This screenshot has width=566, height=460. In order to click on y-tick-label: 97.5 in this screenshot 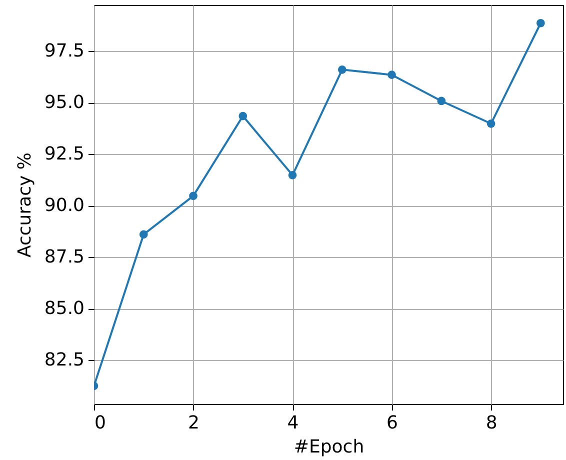, I will do `click(64, 51)`.